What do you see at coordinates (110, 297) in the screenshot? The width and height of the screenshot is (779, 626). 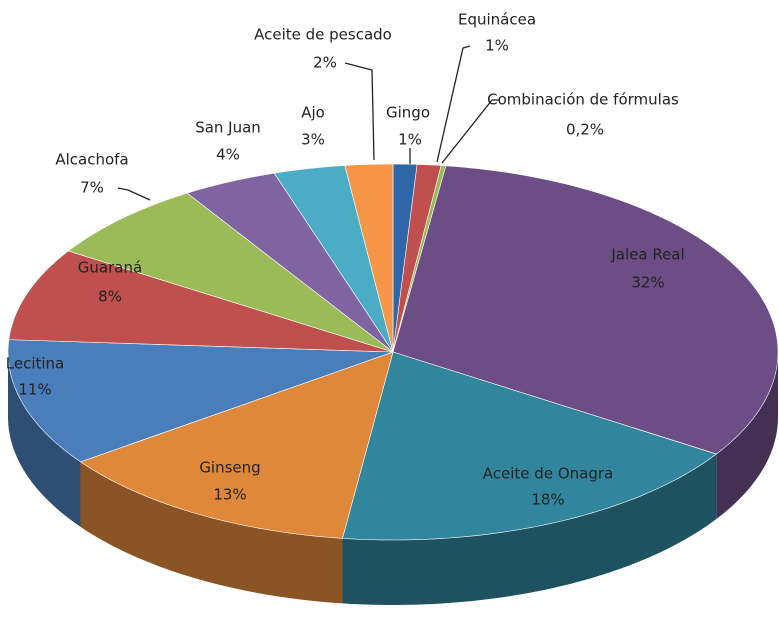 I see `value-label: 8%` at bounding box center [110, 297].